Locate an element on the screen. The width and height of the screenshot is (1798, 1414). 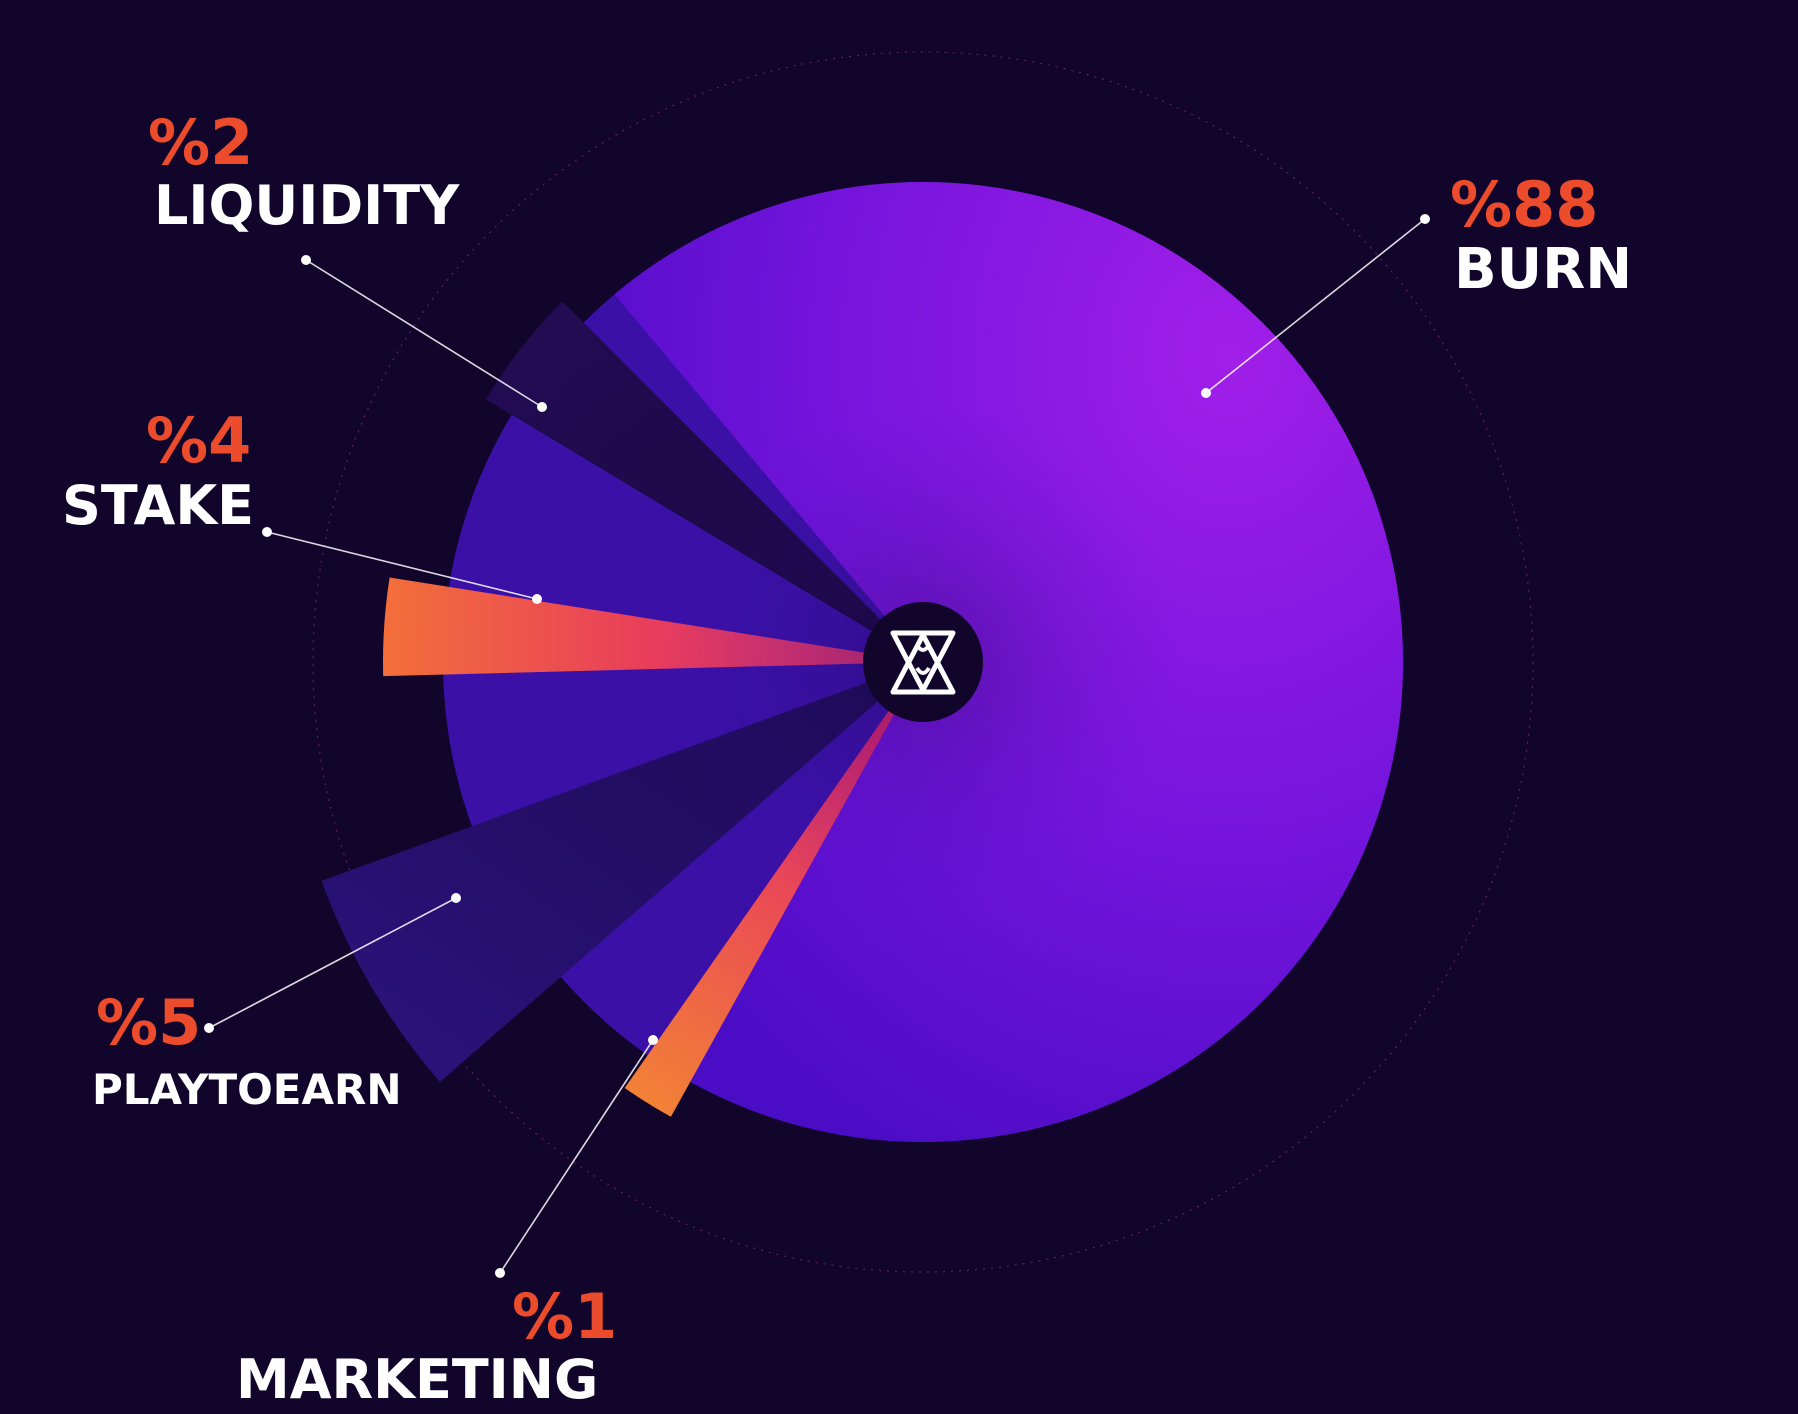
leader-dot-playtoearn-label is located at coordinates (209, 1028).